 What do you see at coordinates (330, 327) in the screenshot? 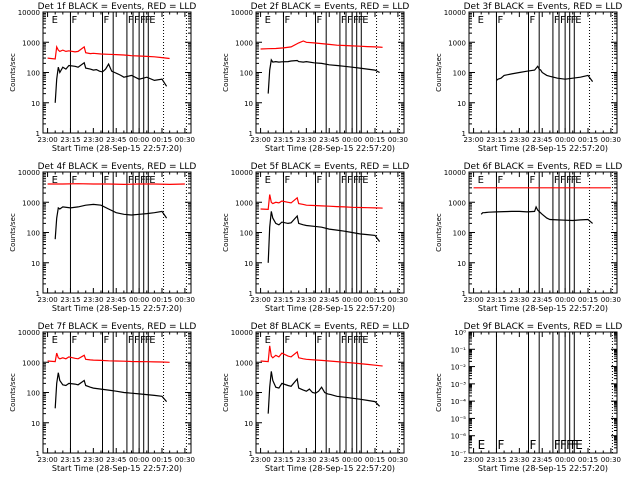
I see `chart-title: Det 8f BLACK = Events, RED = LLD` at bounding box center [330, 327].